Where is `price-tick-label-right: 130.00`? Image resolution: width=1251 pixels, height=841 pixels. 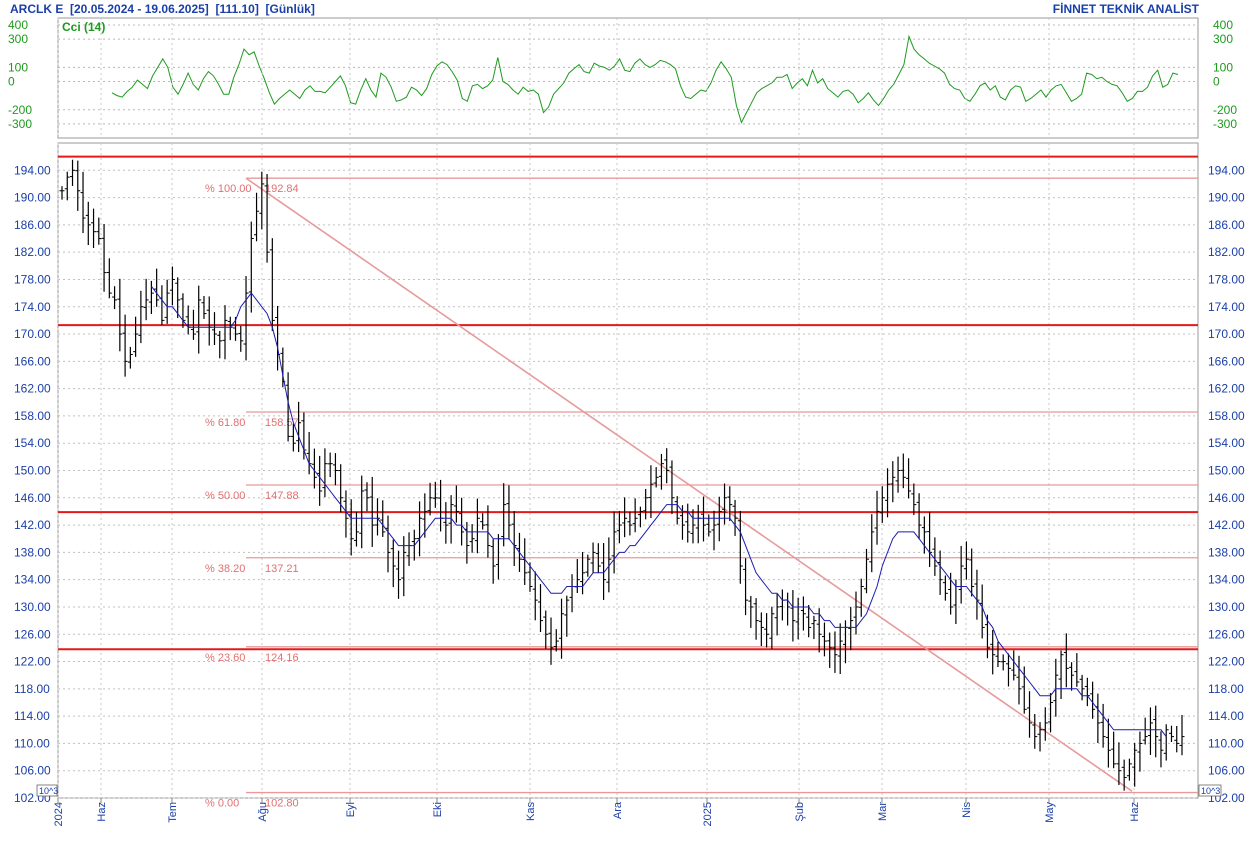 price-tick-label-right: 130.00 is located at coordinates (1226, 607).